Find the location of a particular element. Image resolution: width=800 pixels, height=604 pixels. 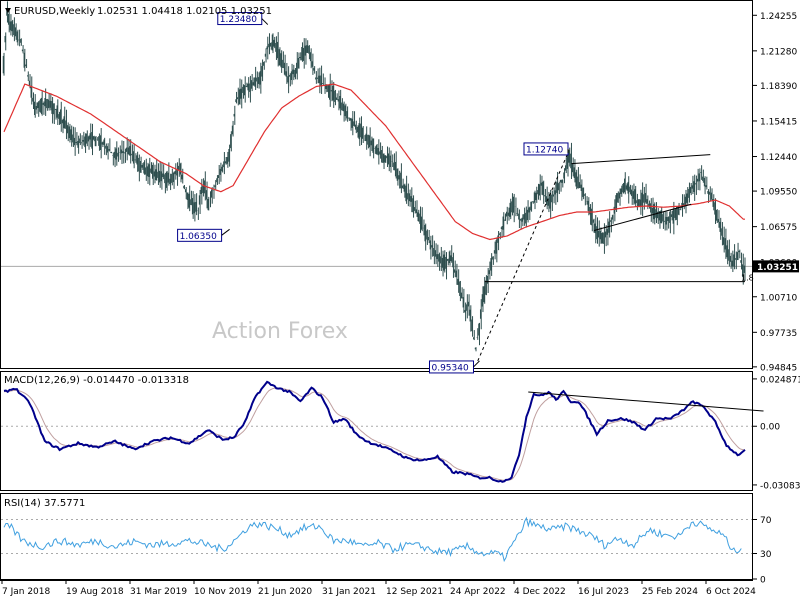

price-annotation-label: 0.95340 is located at coordinates (449, 368).